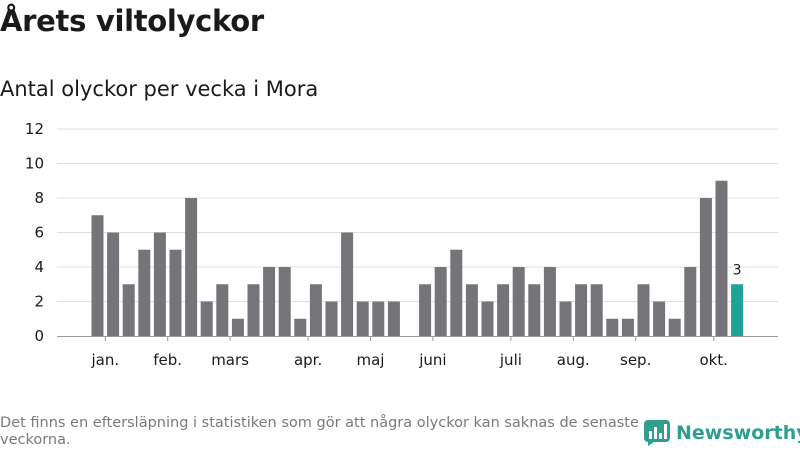 The width and height of the screenshot is (800, 450). I want to click on y-tick-label: 0, so click(39, 336).